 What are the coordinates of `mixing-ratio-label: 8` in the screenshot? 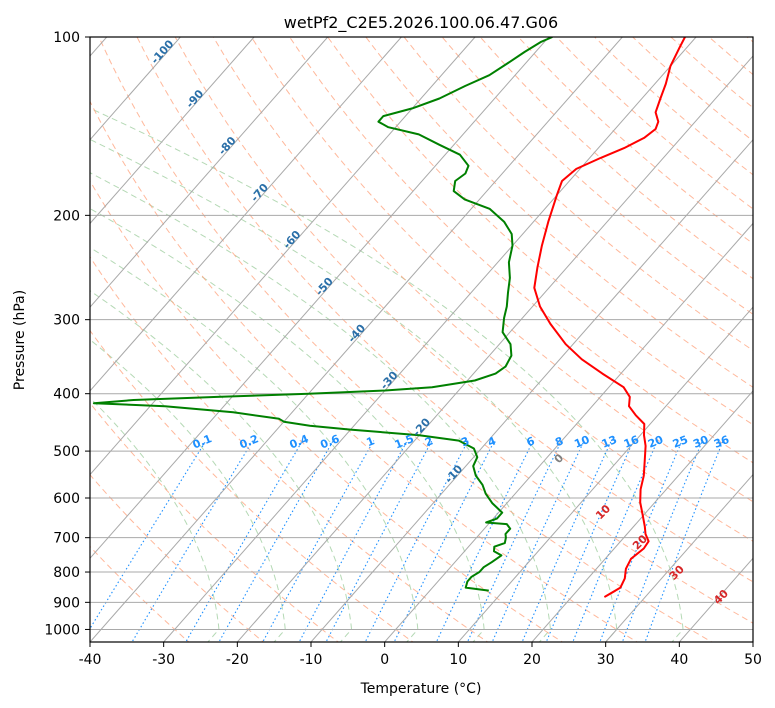 It's located at (559, 441).